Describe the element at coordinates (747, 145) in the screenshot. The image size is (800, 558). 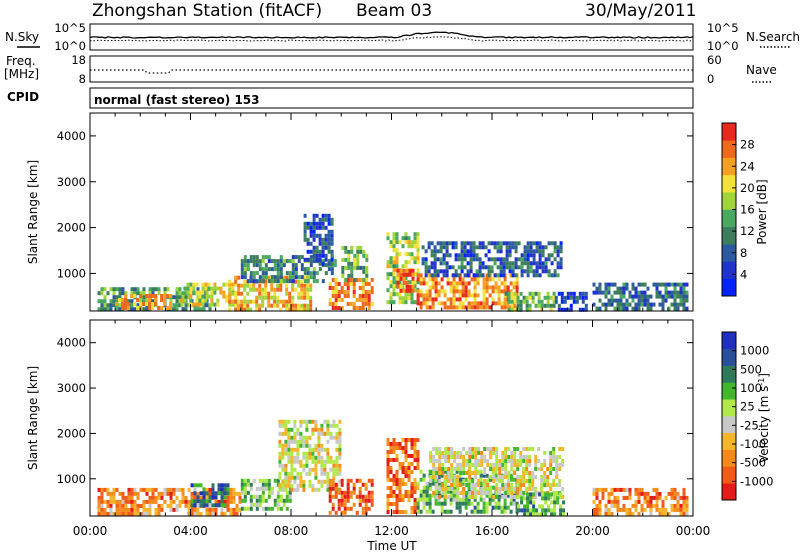
I see `colorbar-tick-label: 28` at that location.